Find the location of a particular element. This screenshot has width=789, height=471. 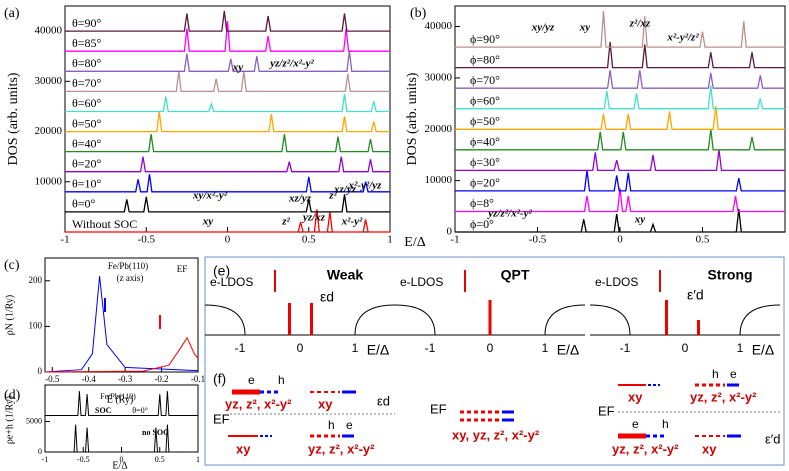

annotation: EF is located at coordinates (182, 269).